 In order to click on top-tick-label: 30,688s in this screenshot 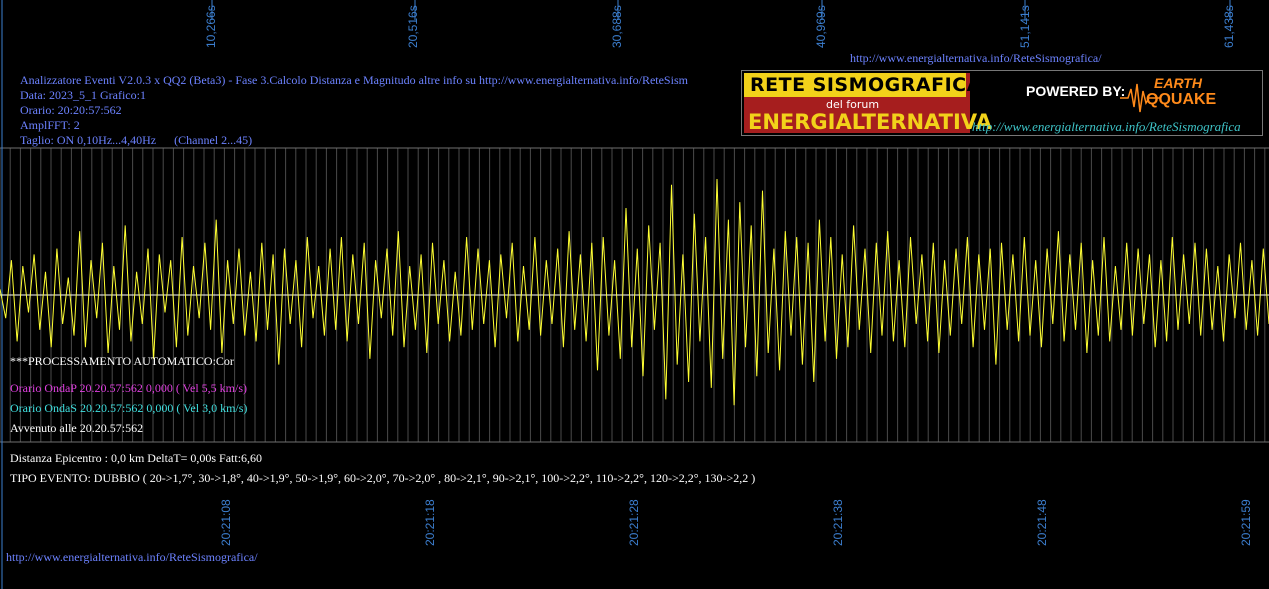, I will do `click(617, 26)`.